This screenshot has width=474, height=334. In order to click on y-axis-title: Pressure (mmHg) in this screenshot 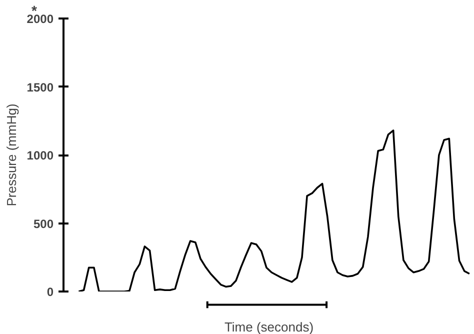, I will do `click(11, 155)`.